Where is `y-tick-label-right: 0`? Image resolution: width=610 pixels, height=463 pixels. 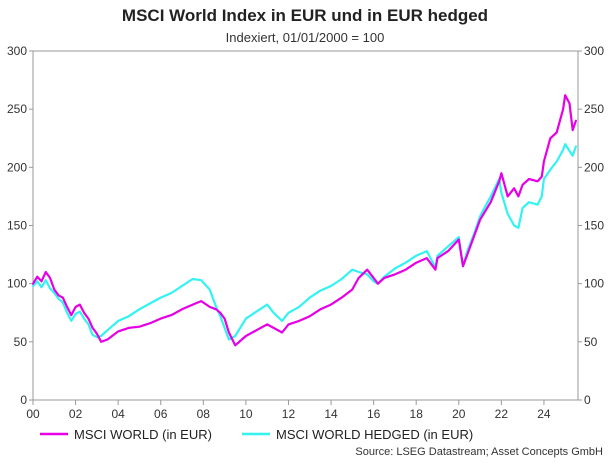
y-tick-label-right: 0 is located at coordinates (587, 400).